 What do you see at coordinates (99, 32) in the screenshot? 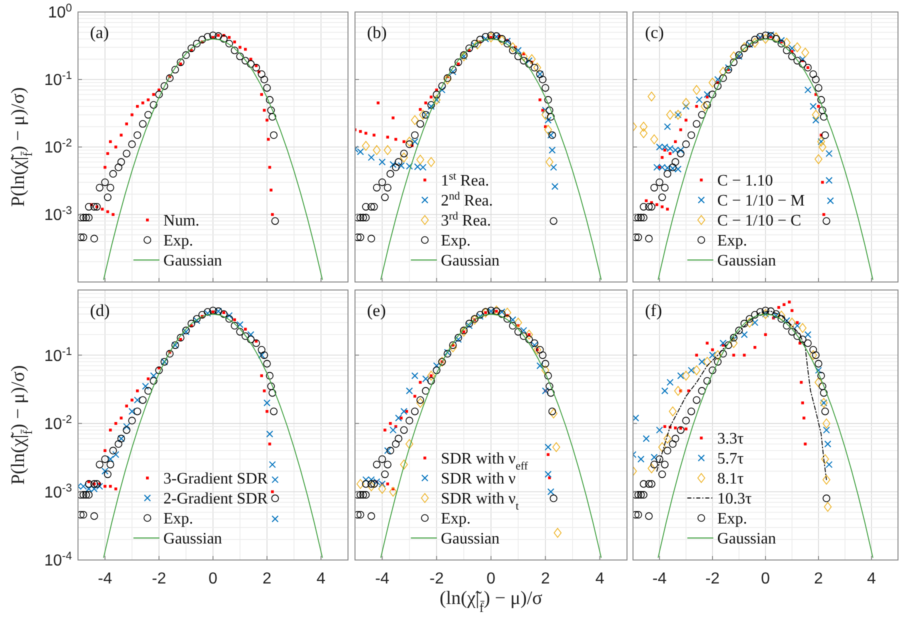
I see `annotation: (a)` at bounding box center [99, 32].